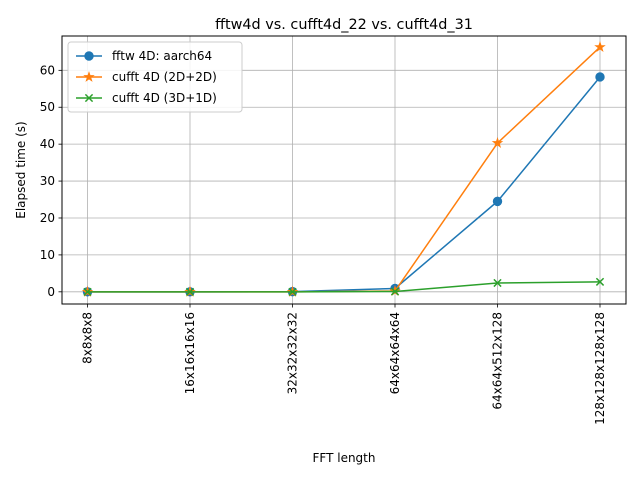  Describe the element at coordinates (162, 56) in the screenshot. I see `legend-label: fftw 4D: aarch64` at that location.